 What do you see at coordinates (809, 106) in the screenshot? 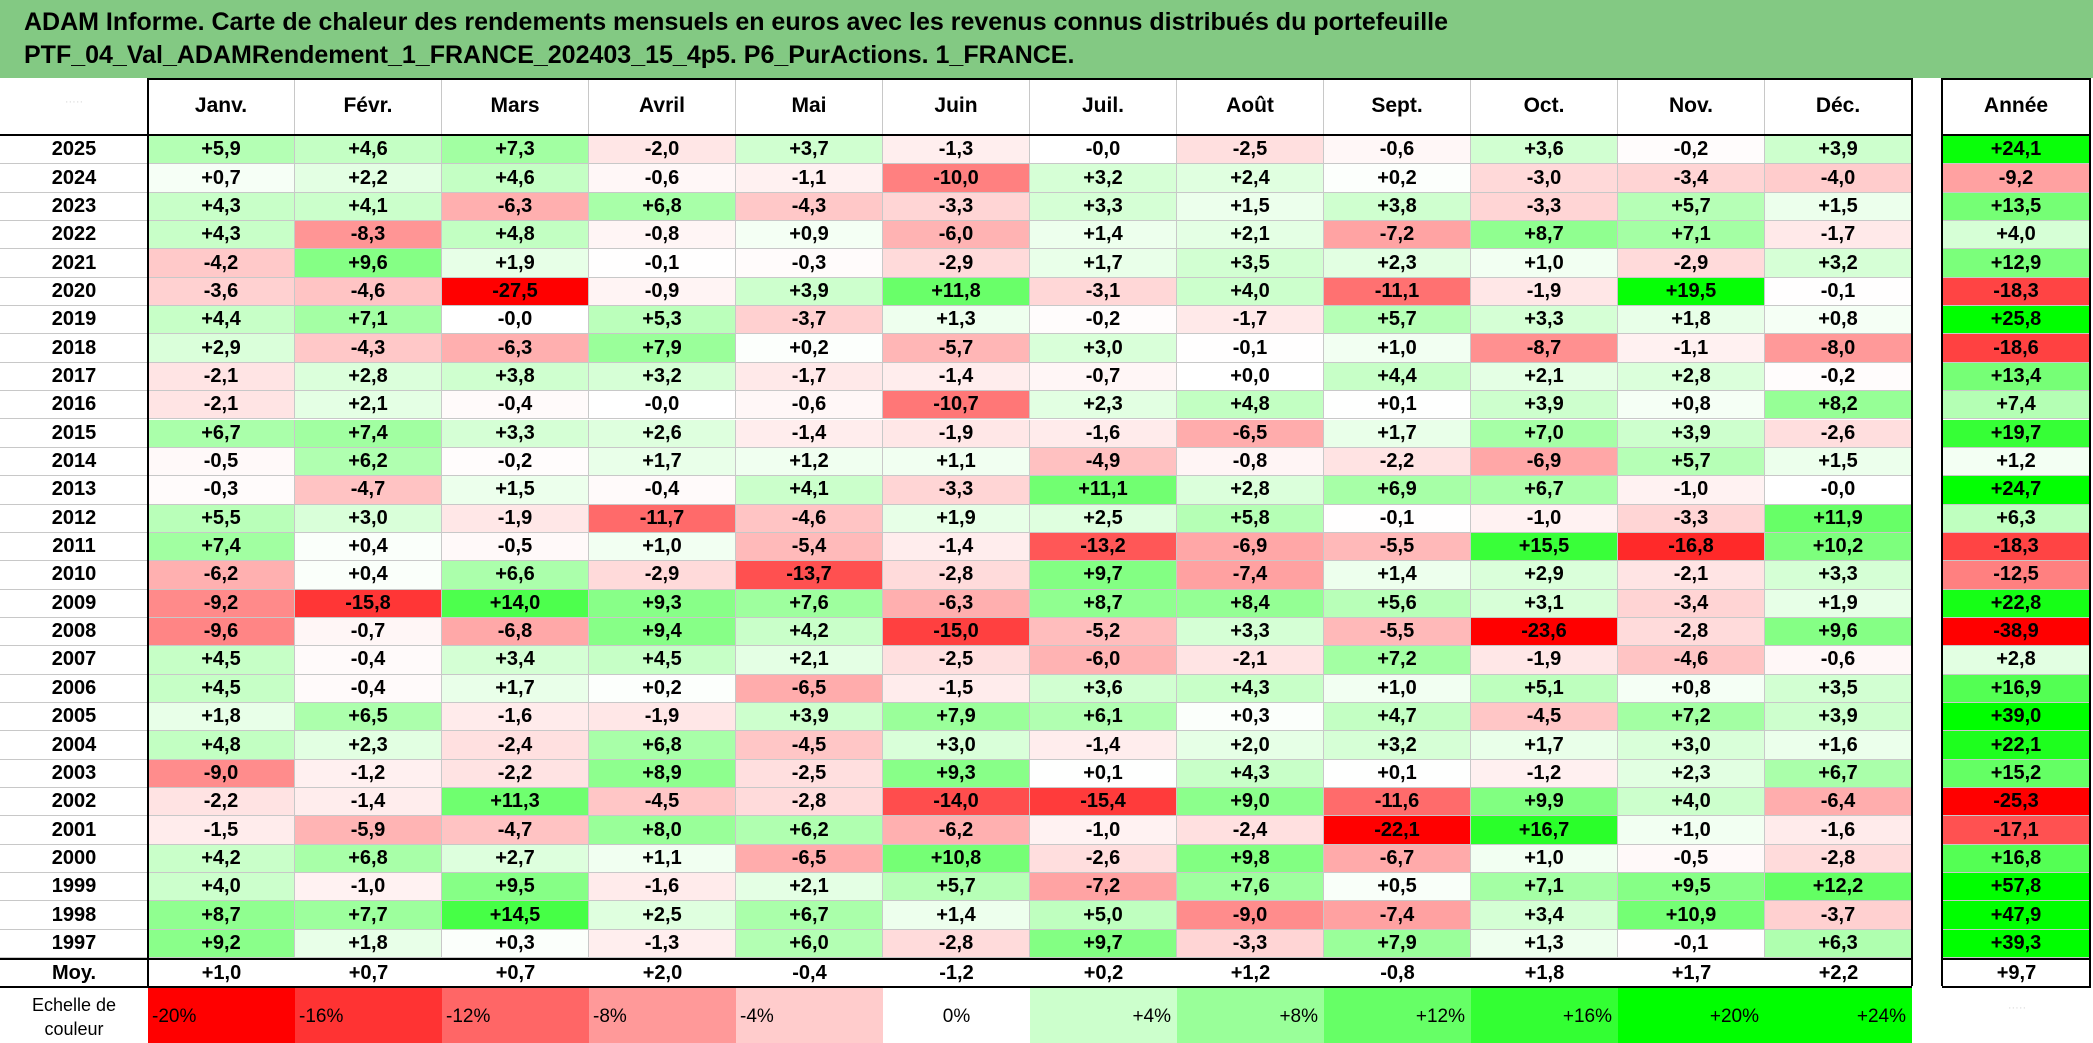
I see `month-header: Mai` at bounding box center [809, 106].